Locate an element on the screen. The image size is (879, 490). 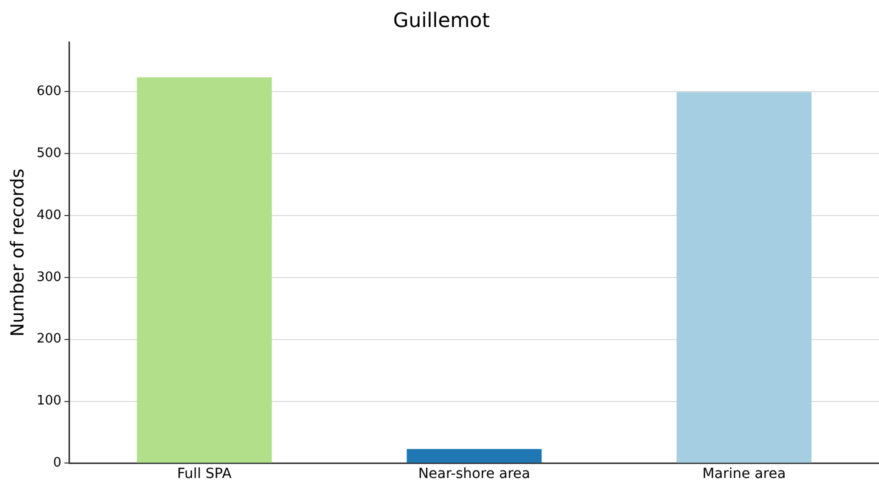
x-tick-label: Near-shore area is located at coordinates (474, 474).